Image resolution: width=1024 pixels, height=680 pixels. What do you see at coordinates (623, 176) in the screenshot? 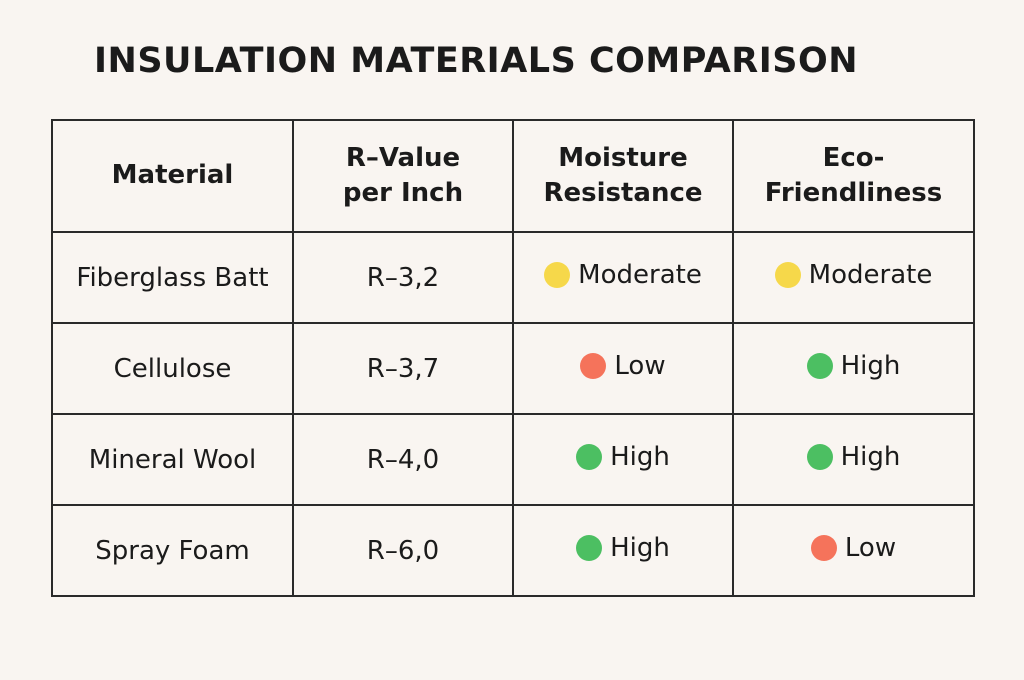
I see `header-moisture-resistance: Moisture Resistance` at bounding box center [623, 176].